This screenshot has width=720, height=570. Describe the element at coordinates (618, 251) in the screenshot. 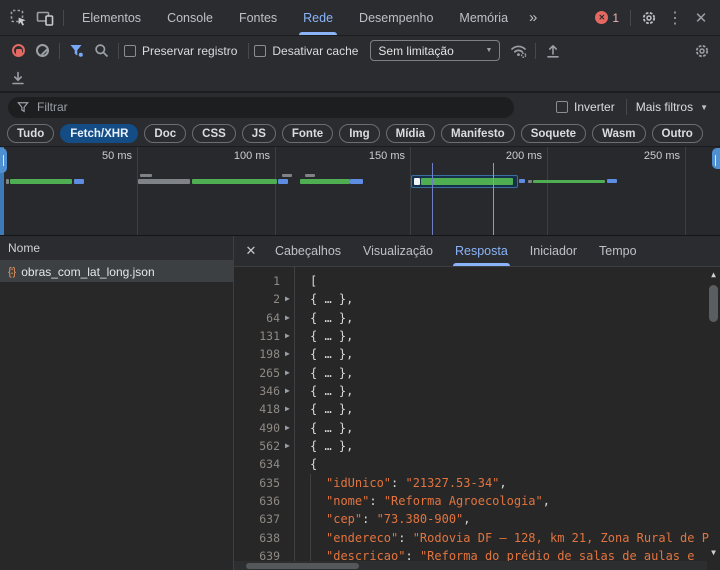

I see `details-tab-tempo: Tempo` at that location.